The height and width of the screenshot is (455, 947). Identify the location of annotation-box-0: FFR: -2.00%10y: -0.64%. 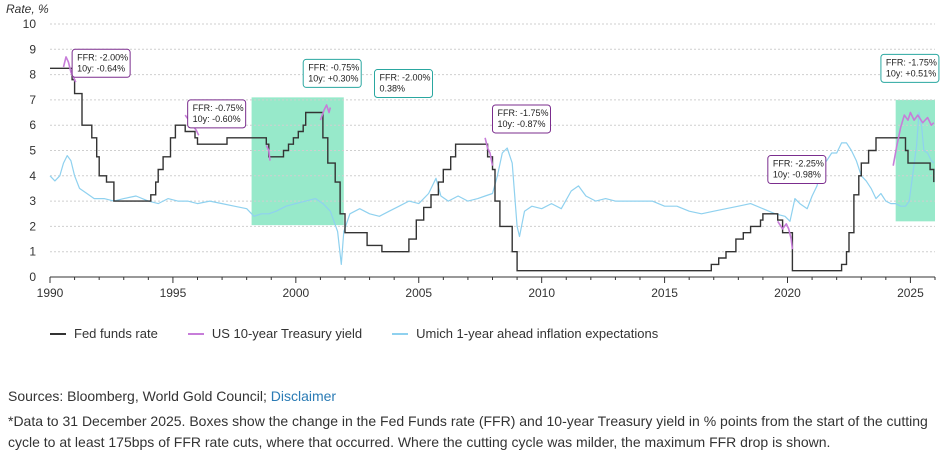
(101, 63).